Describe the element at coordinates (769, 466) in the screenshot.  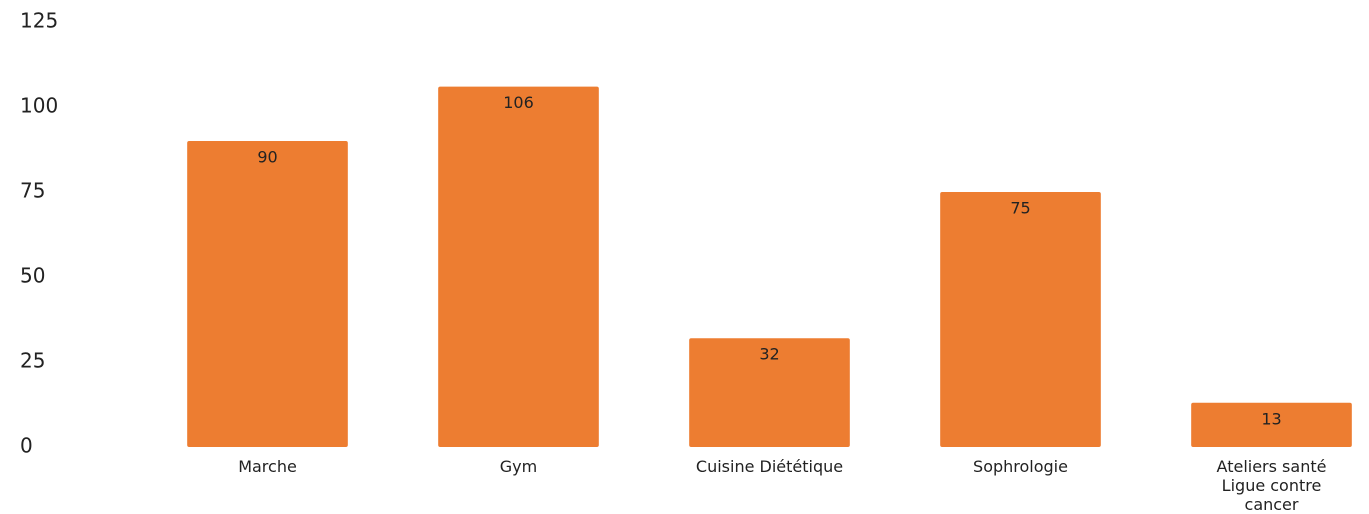
I see `x-tick-label: Cuisine Diététique` at that location.